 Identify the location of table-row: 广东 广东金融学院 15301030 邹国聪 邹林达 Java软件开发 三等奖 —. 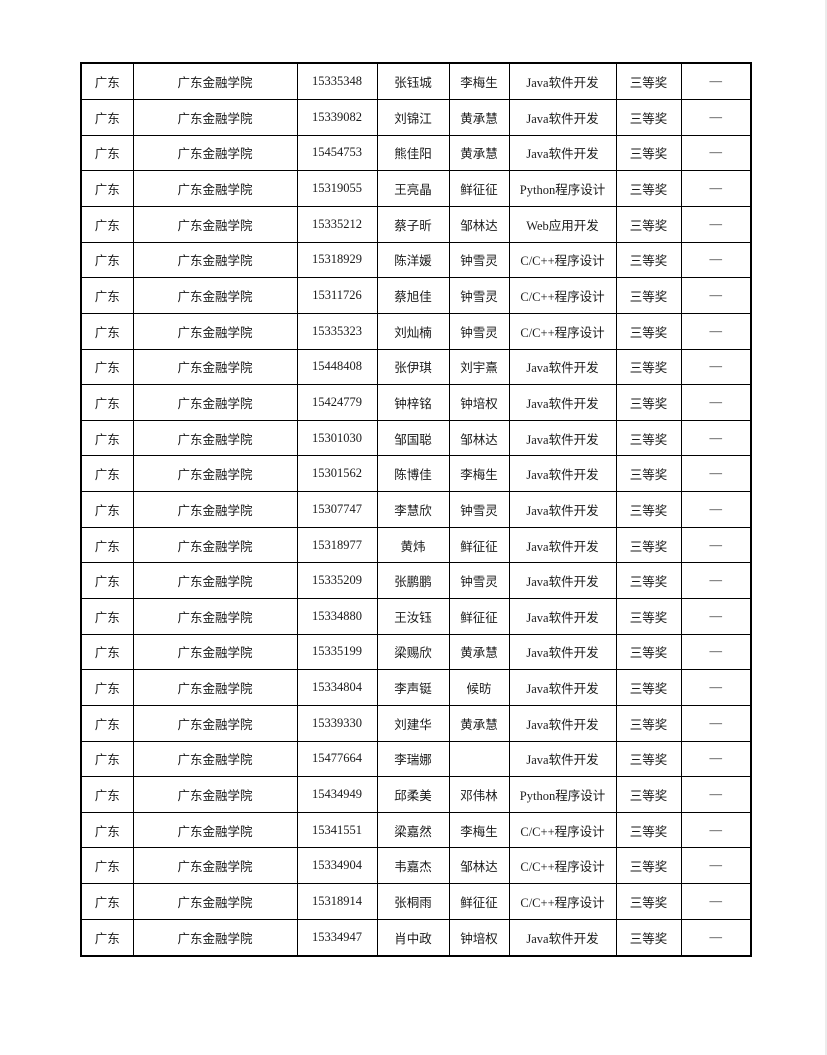
(416, 438).